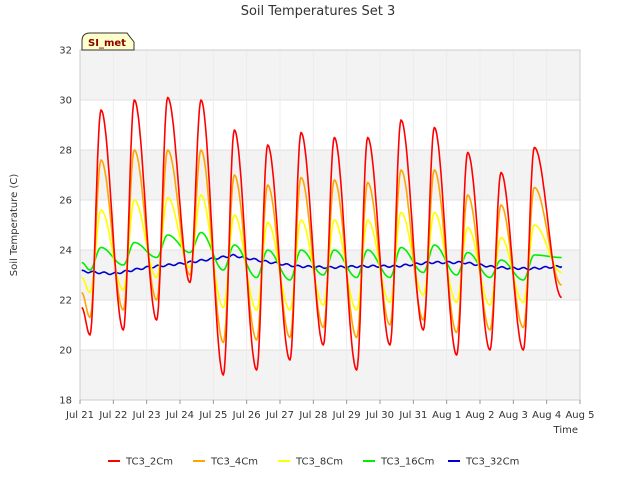 The height and width of the screenshot is (484, 640). Describe the element at coordinates (65, 226) in the screenshot. I see `y-axis-ticks: 18 20 22 24 26 28 30 32` at that location.